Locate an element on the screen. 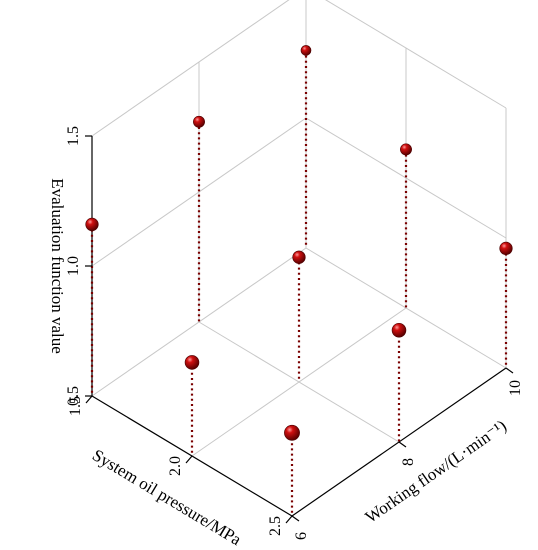 This screenshot has height=550, width=538. z-tick-label: 1.5 is located at coordinates (73, 136).